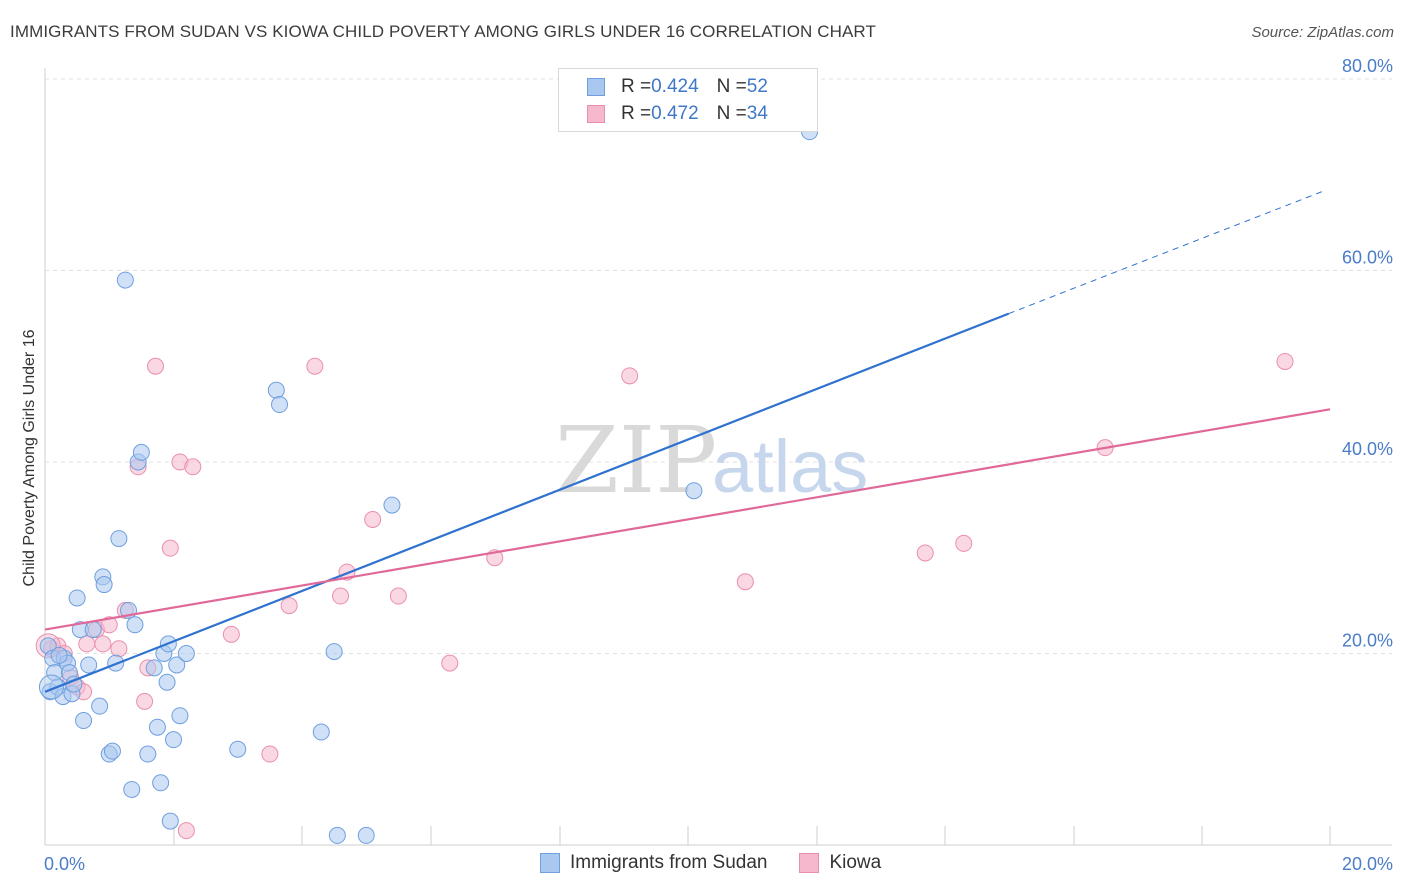 The image size is (1406, 892). Describe the element at coordinates (855, 862) in the screenshot. I see `legend-label-kiowa: Kiowa` at that location.